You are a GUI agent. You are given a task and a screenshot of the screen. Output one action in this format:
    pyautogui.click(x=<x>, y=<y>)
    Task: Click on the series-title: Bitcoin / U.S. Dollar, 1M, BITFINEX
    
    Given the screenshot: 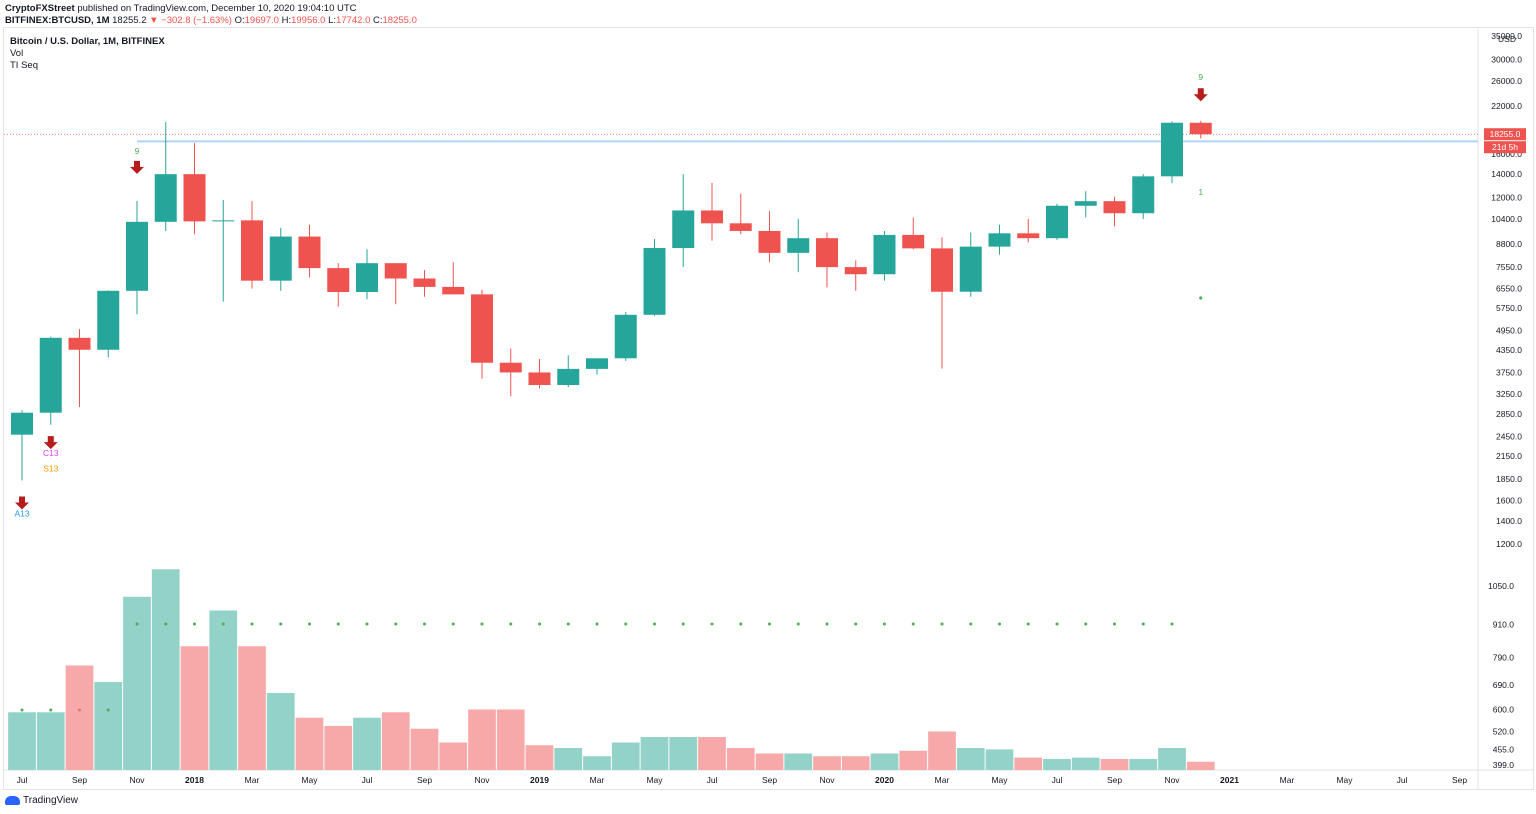 What is the action you would take?
    pyautogui.click(x=87, y=41)
    